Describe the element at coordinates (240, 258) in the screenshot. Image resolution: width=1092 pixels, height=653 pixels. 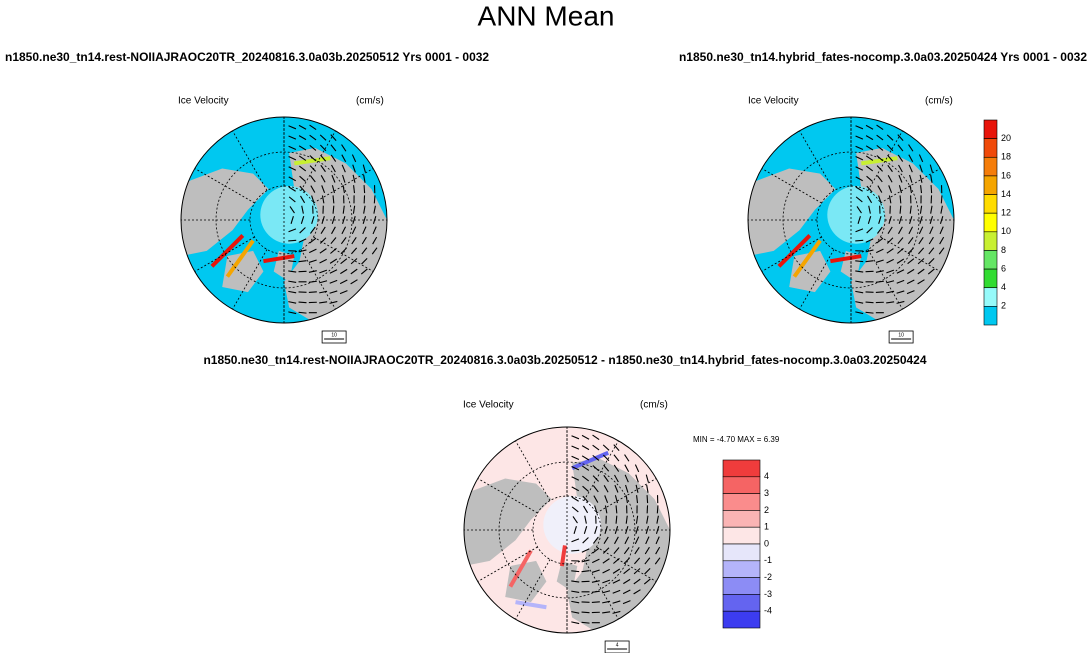
I see `velocity-streak` at that location.